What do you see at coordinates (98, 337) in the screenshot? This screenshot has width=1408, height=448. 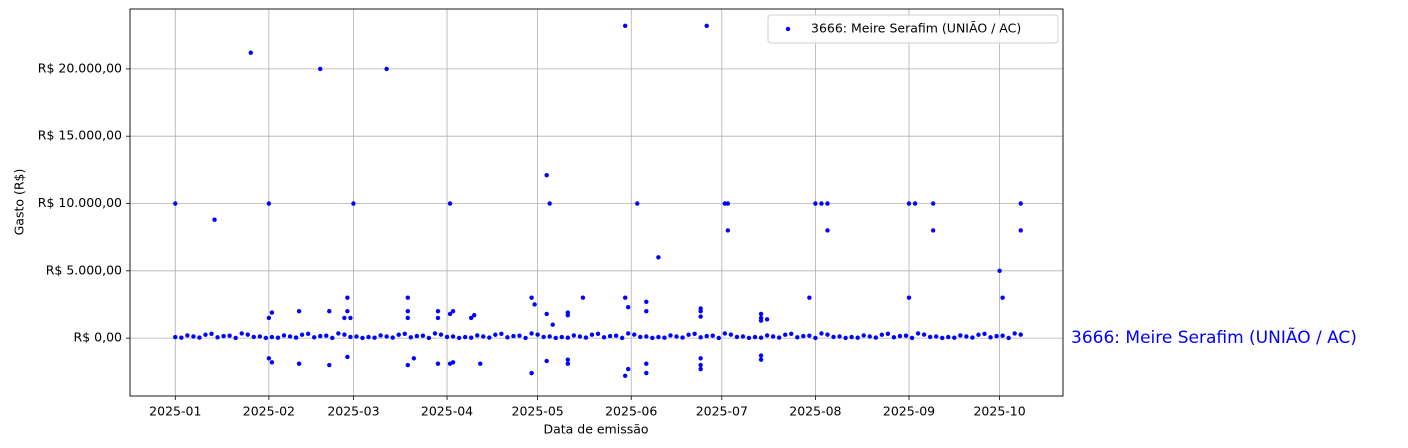 I see `y-tick-label: R$ 0,00` at bounding box center [98, 337].